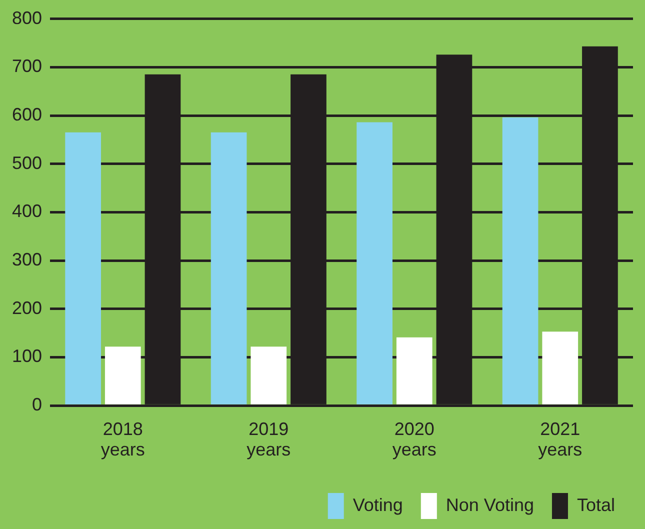 Image resolution: width=645 pixels, height=529 pixels. Describe the element at coordinates (27, 18) in the screenshot. I see `y-tick-label: 800` at that location.